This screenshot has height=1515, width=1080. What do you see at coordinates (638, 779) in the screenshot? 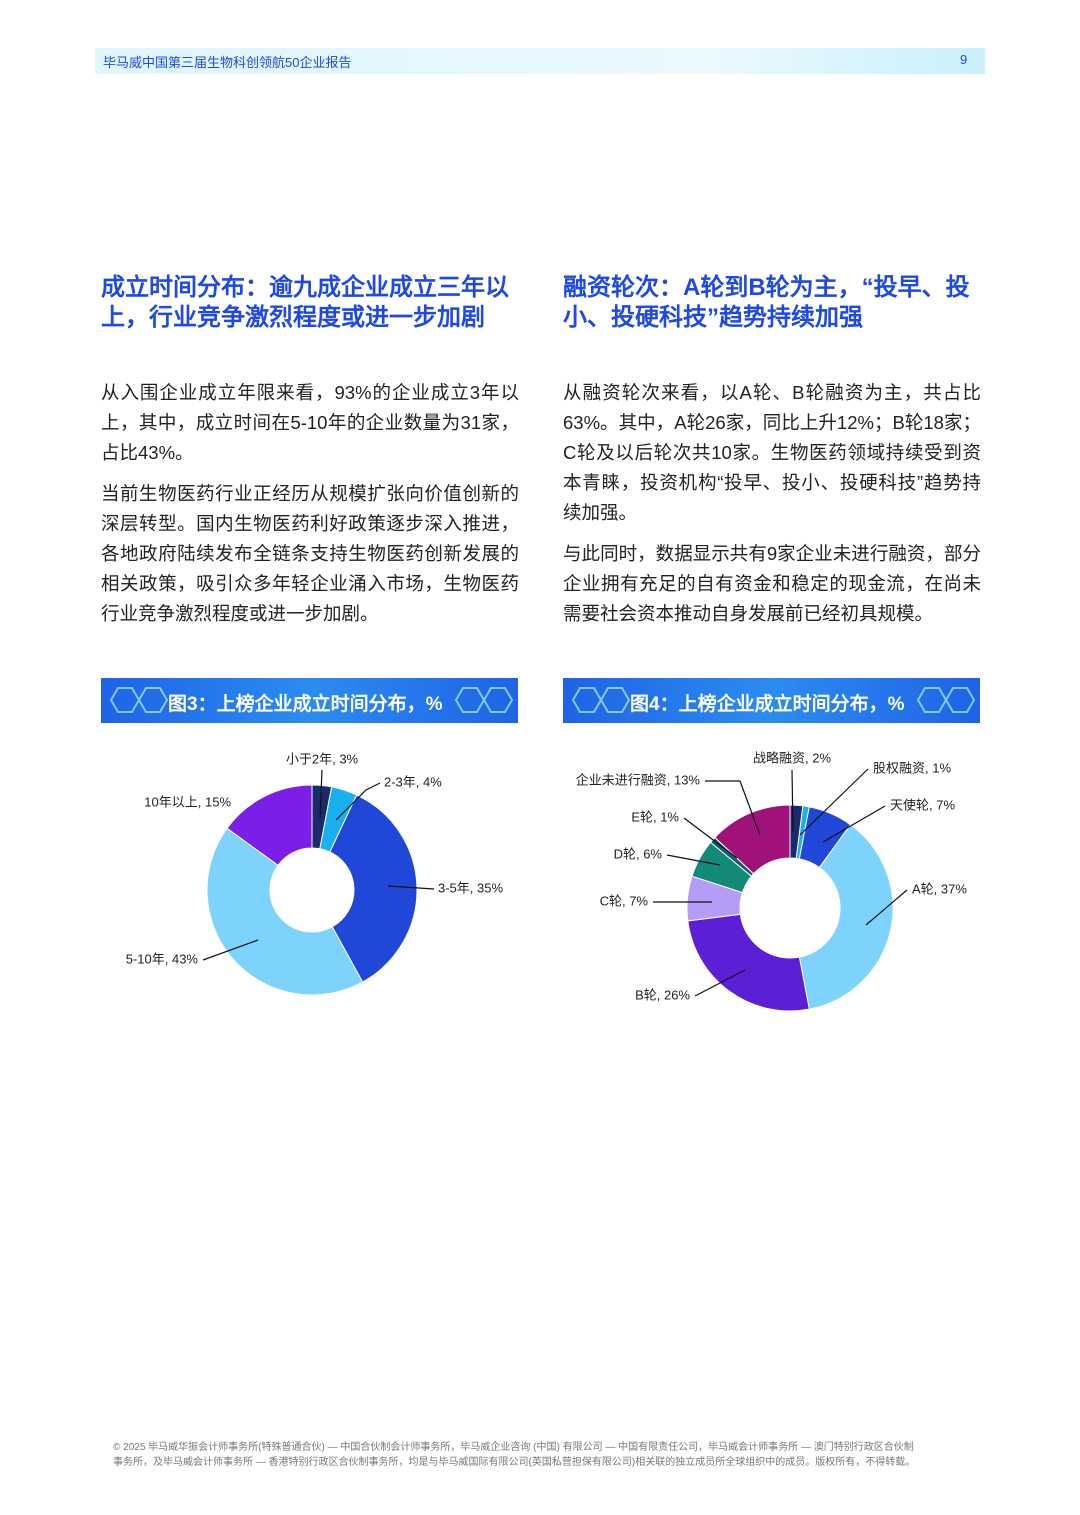
I see `data-label: 企业未进行融资, 13%` at bounding box center [638, 779].